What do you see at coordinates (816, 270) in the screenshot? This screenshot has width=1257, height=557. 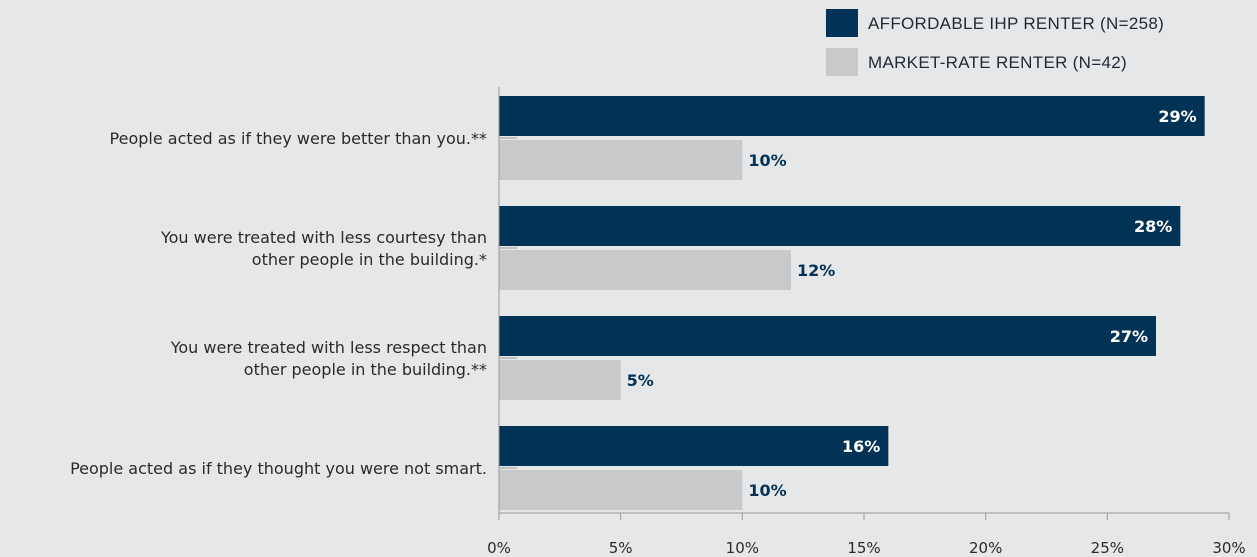 I see `value-label-s2-c2: 12%` at bounding box center [816, 270].